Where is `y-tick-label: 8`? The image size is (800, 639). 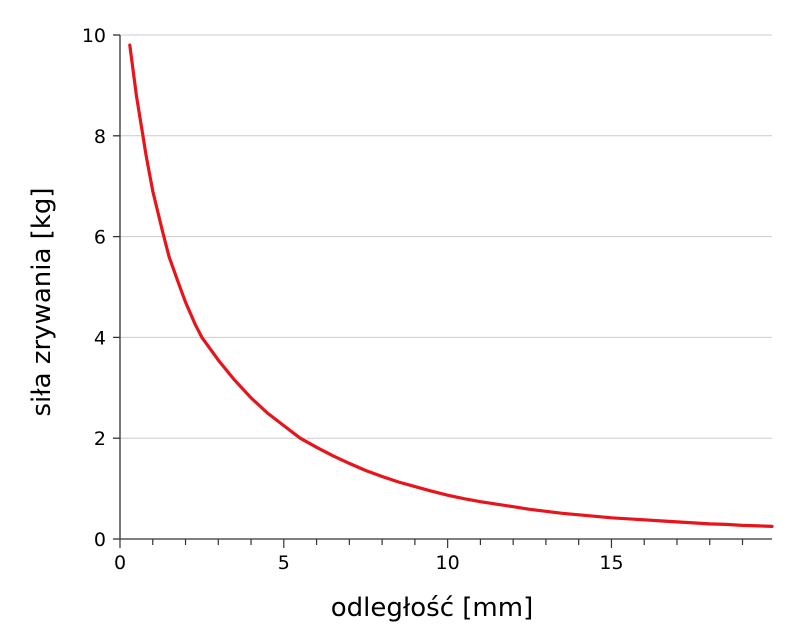
y-tick-label: 8 is located at coordinates (100, 137).